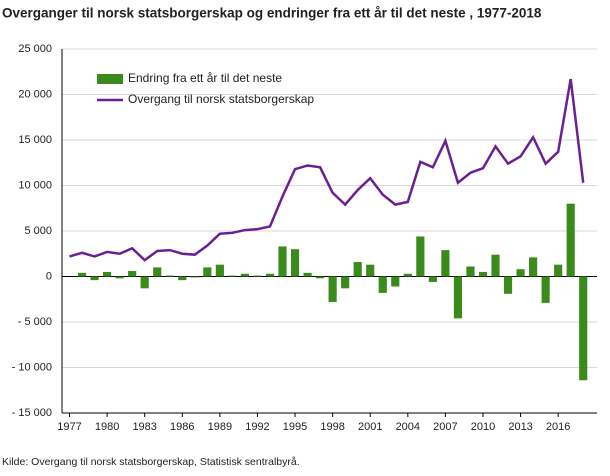 The height and width of the screenshot is (476, 610). I want to click on legend-swatch, so click(110, 79).